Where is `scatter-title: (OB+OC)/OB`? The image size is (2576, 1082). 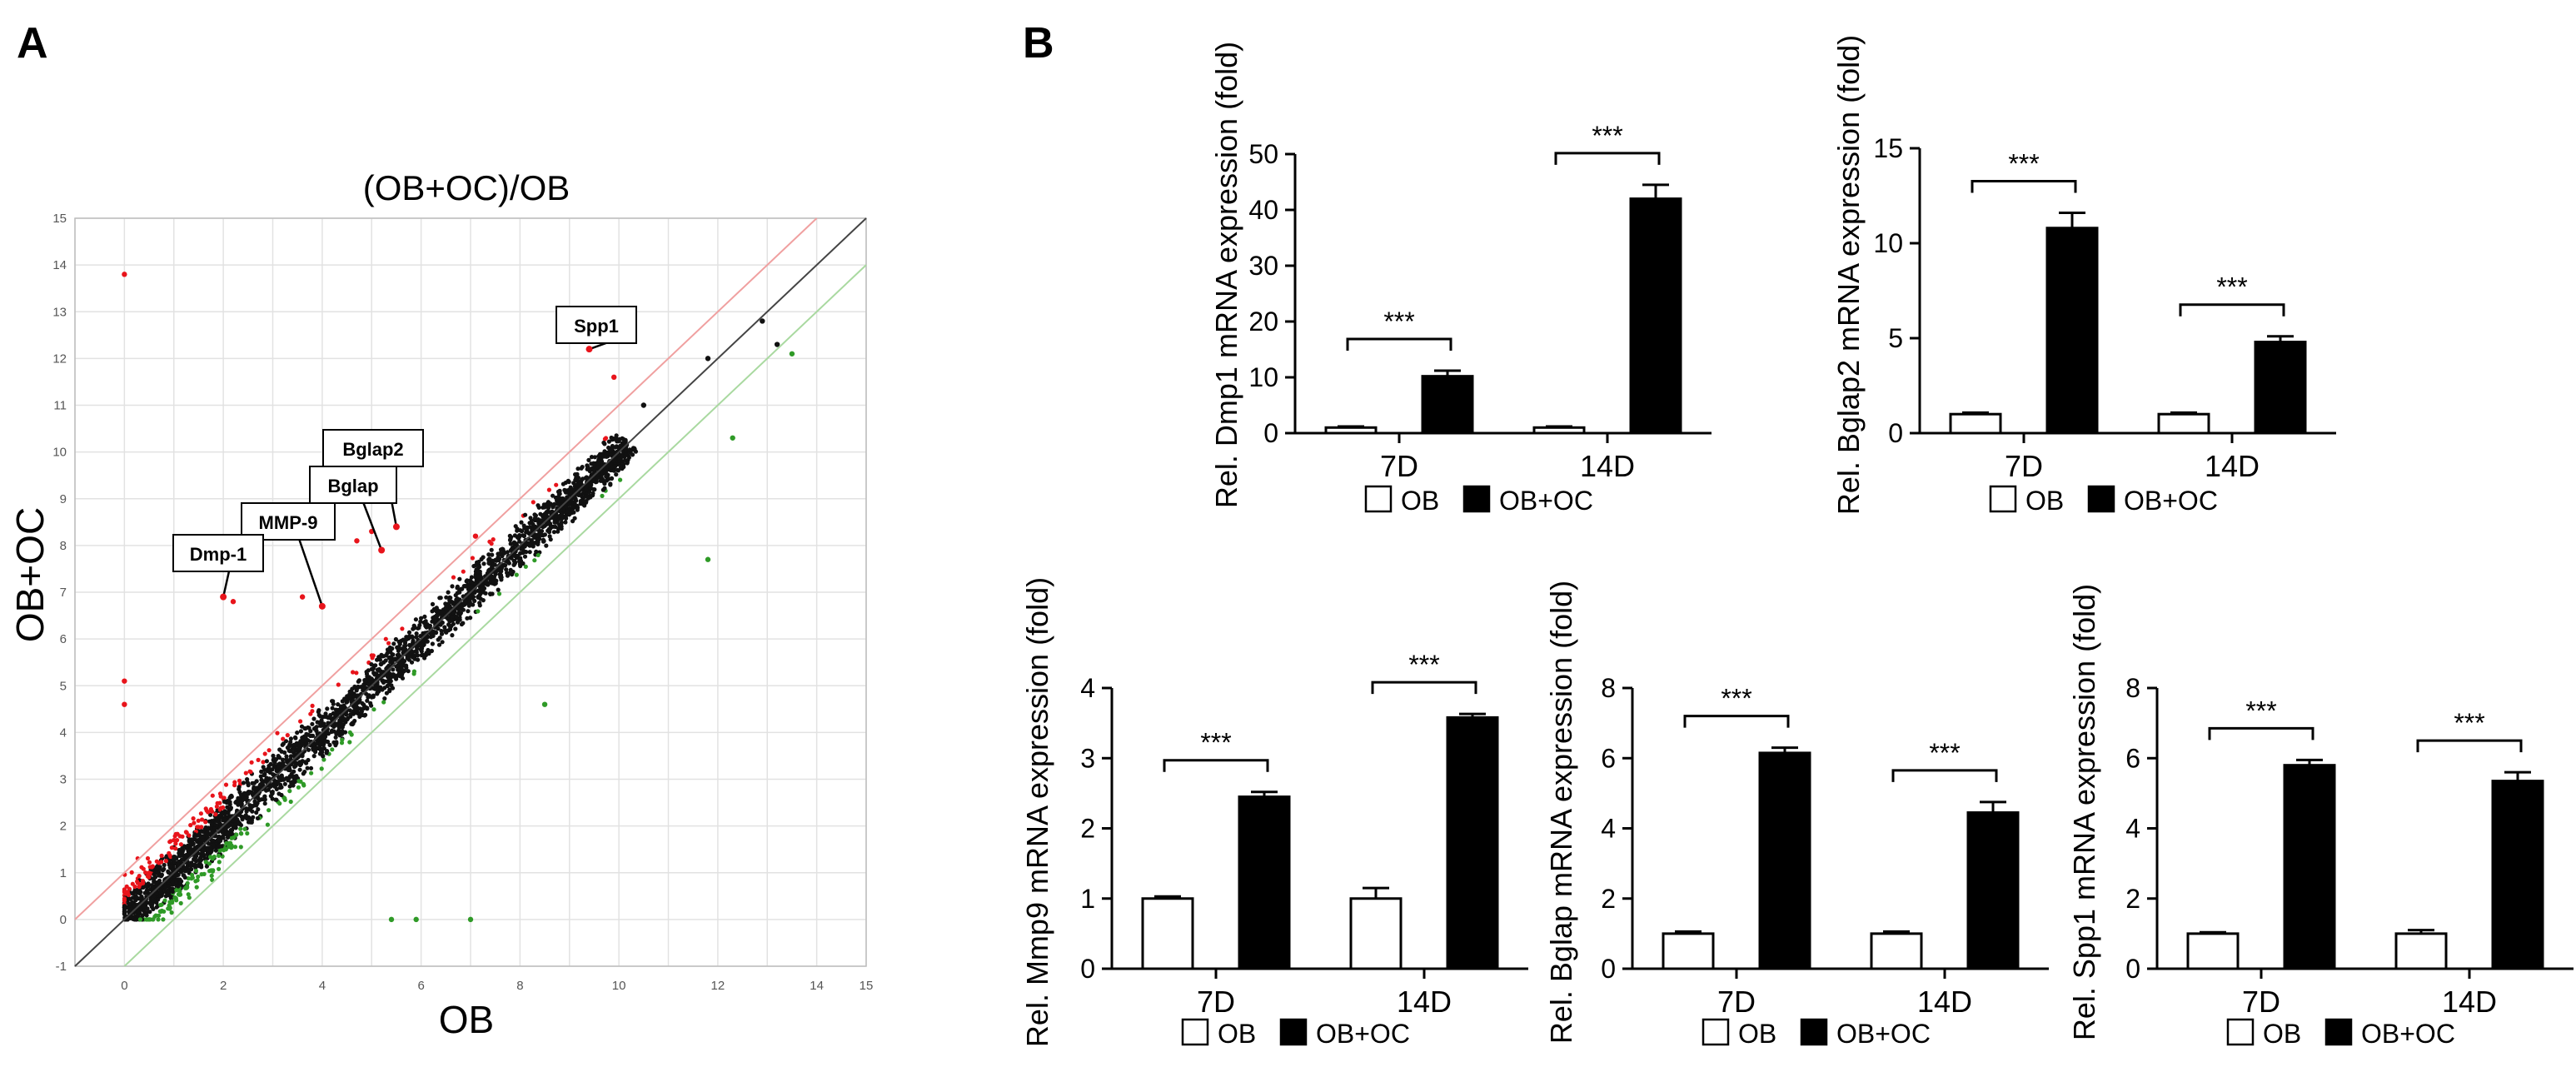 scatter-title: (OB+OC)/OB is located at coordinates (467, 187).